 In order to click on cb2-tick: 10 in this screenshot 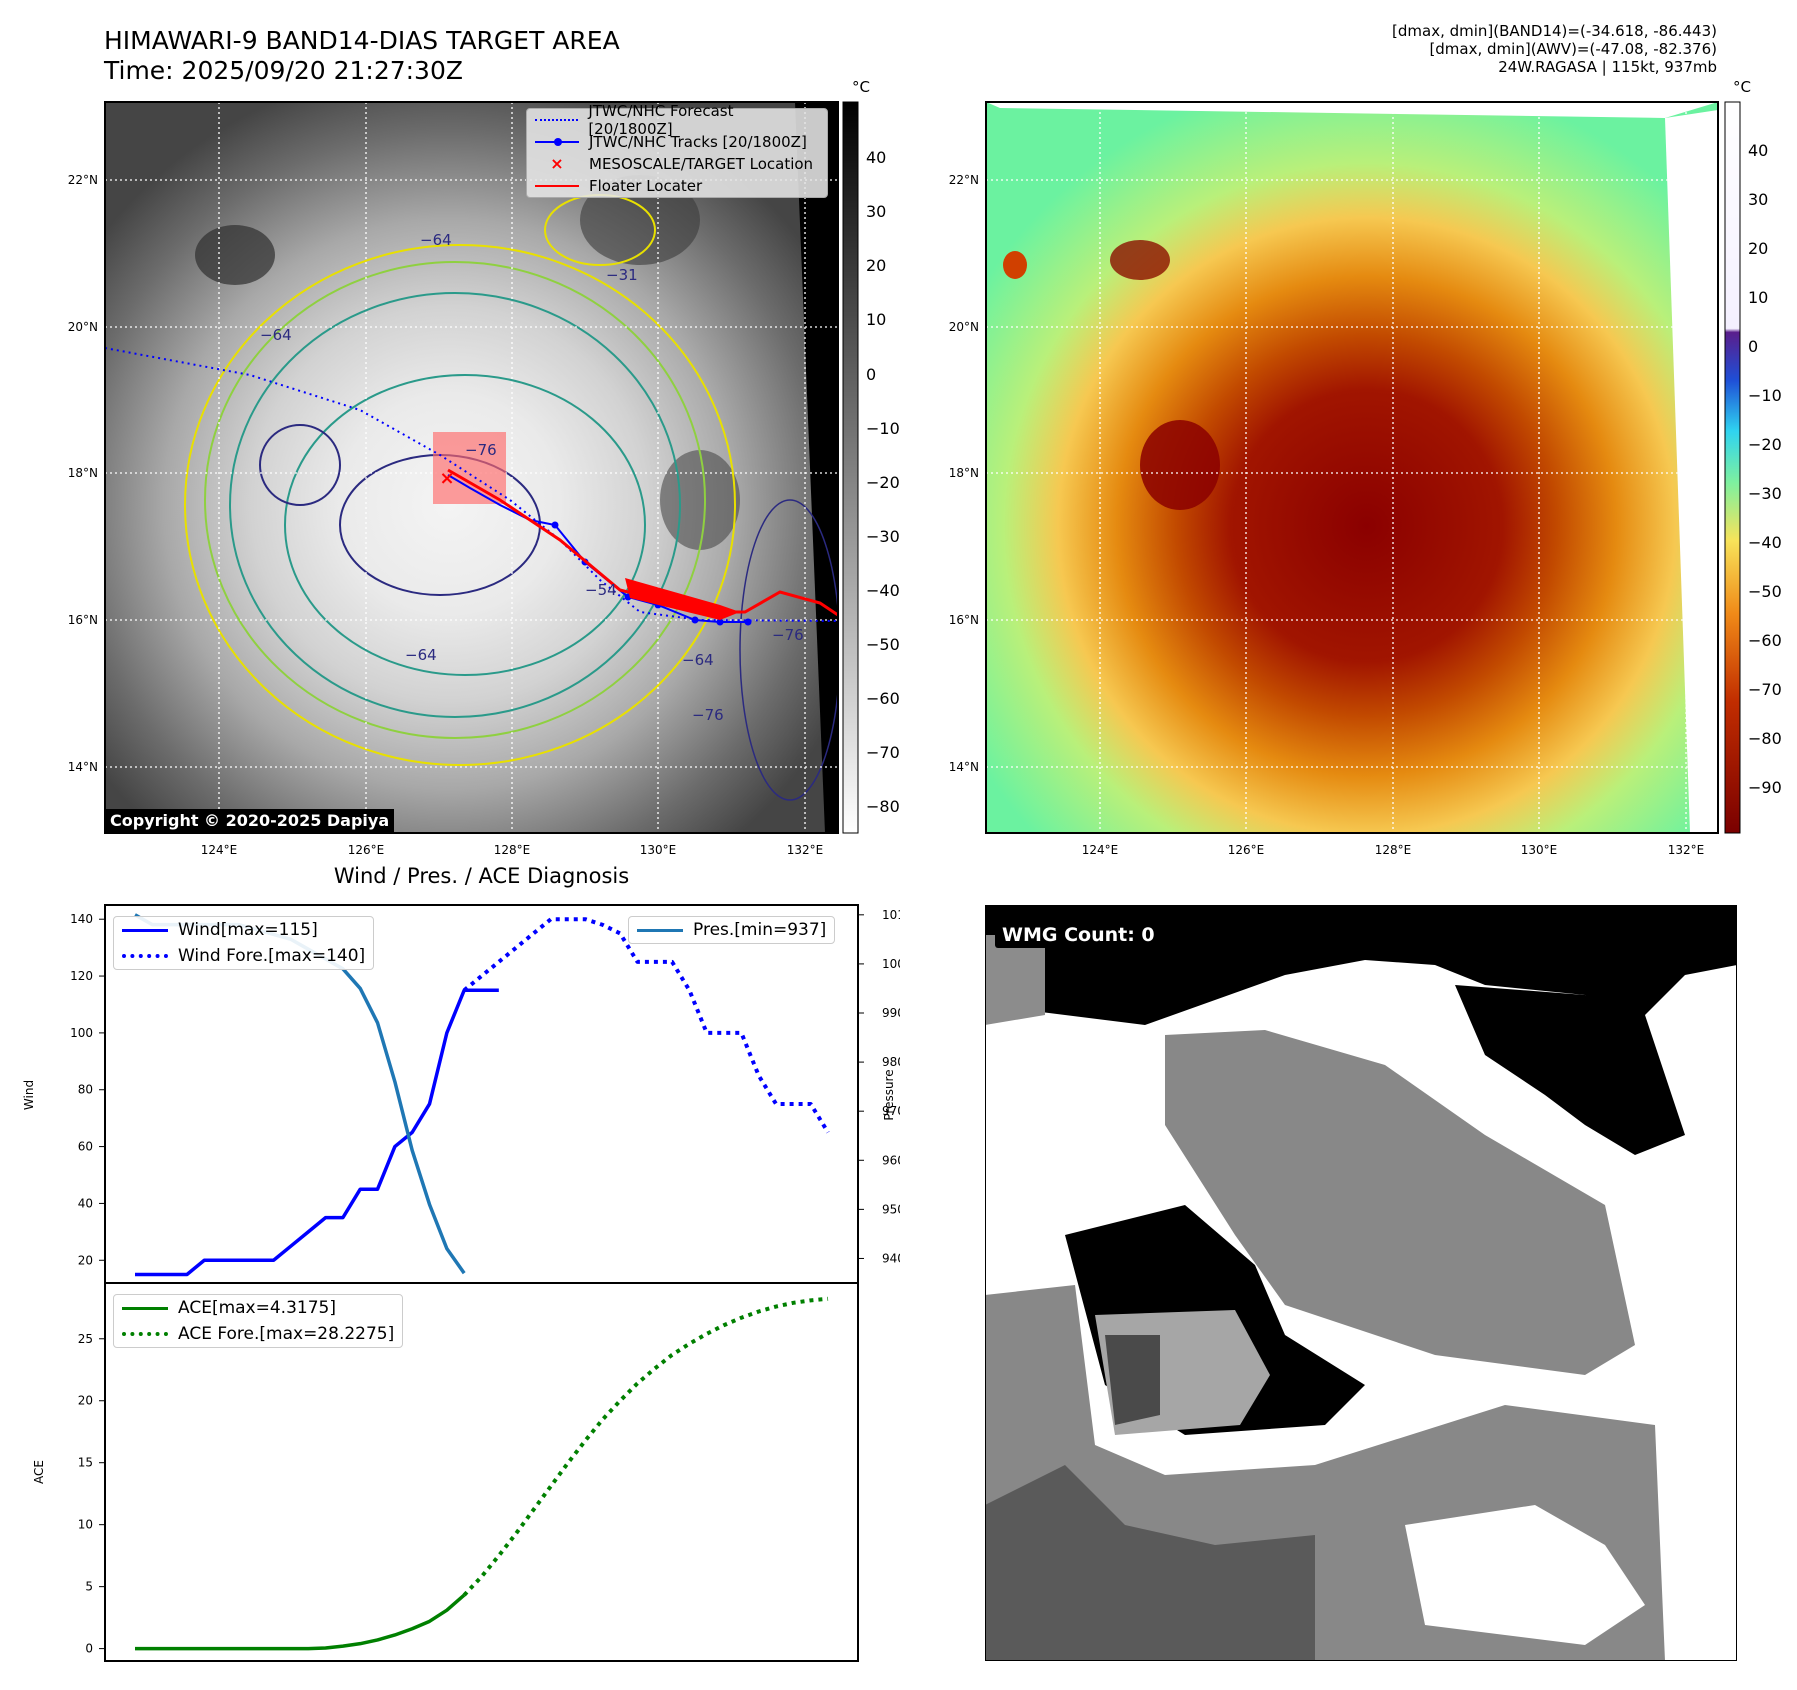, I will do `click(1758, 297)`.